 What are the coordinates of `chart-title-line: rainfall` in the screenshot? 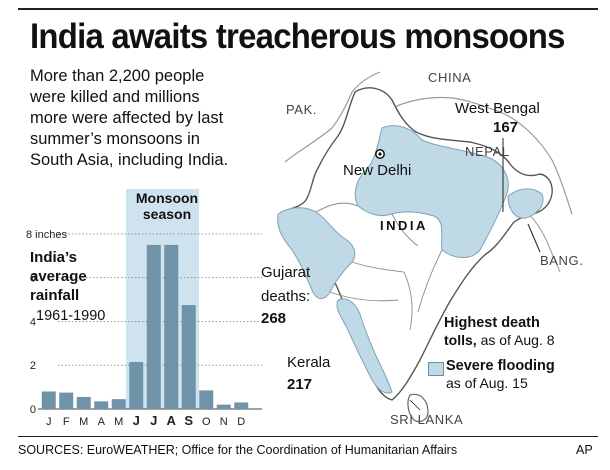 It's located at (55, 295).